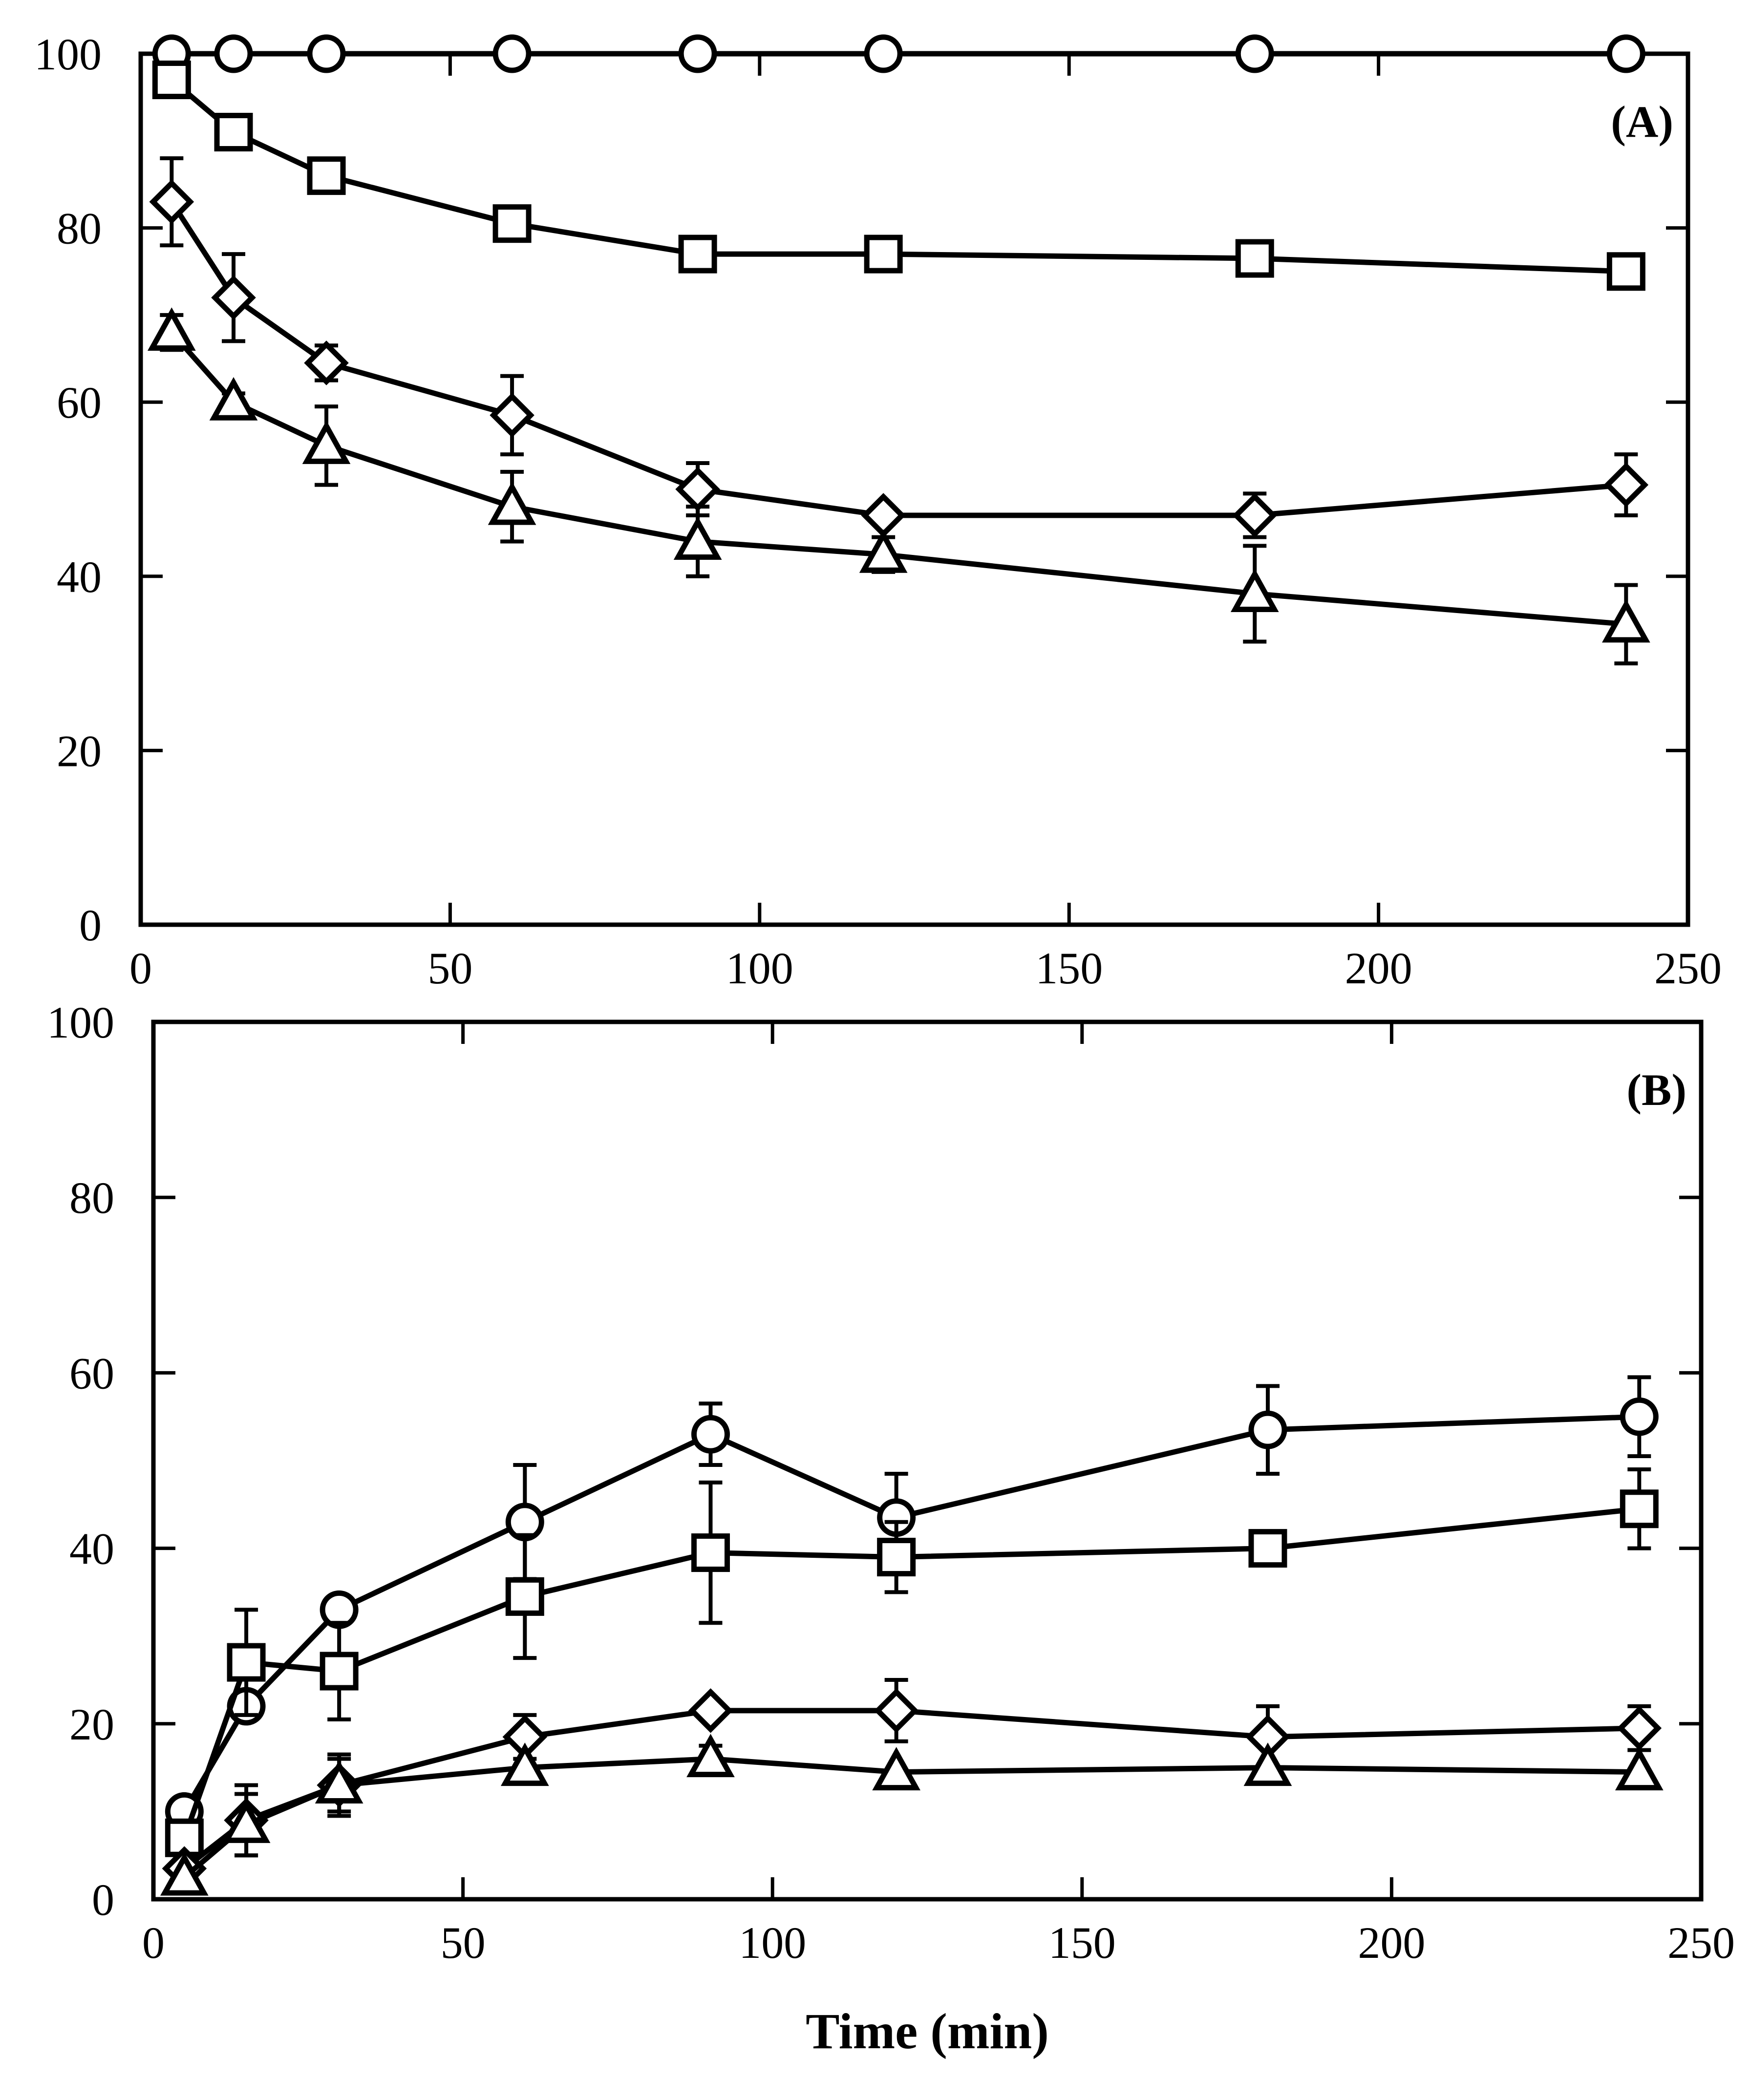  I want to click on series-square, so click(898, 175).